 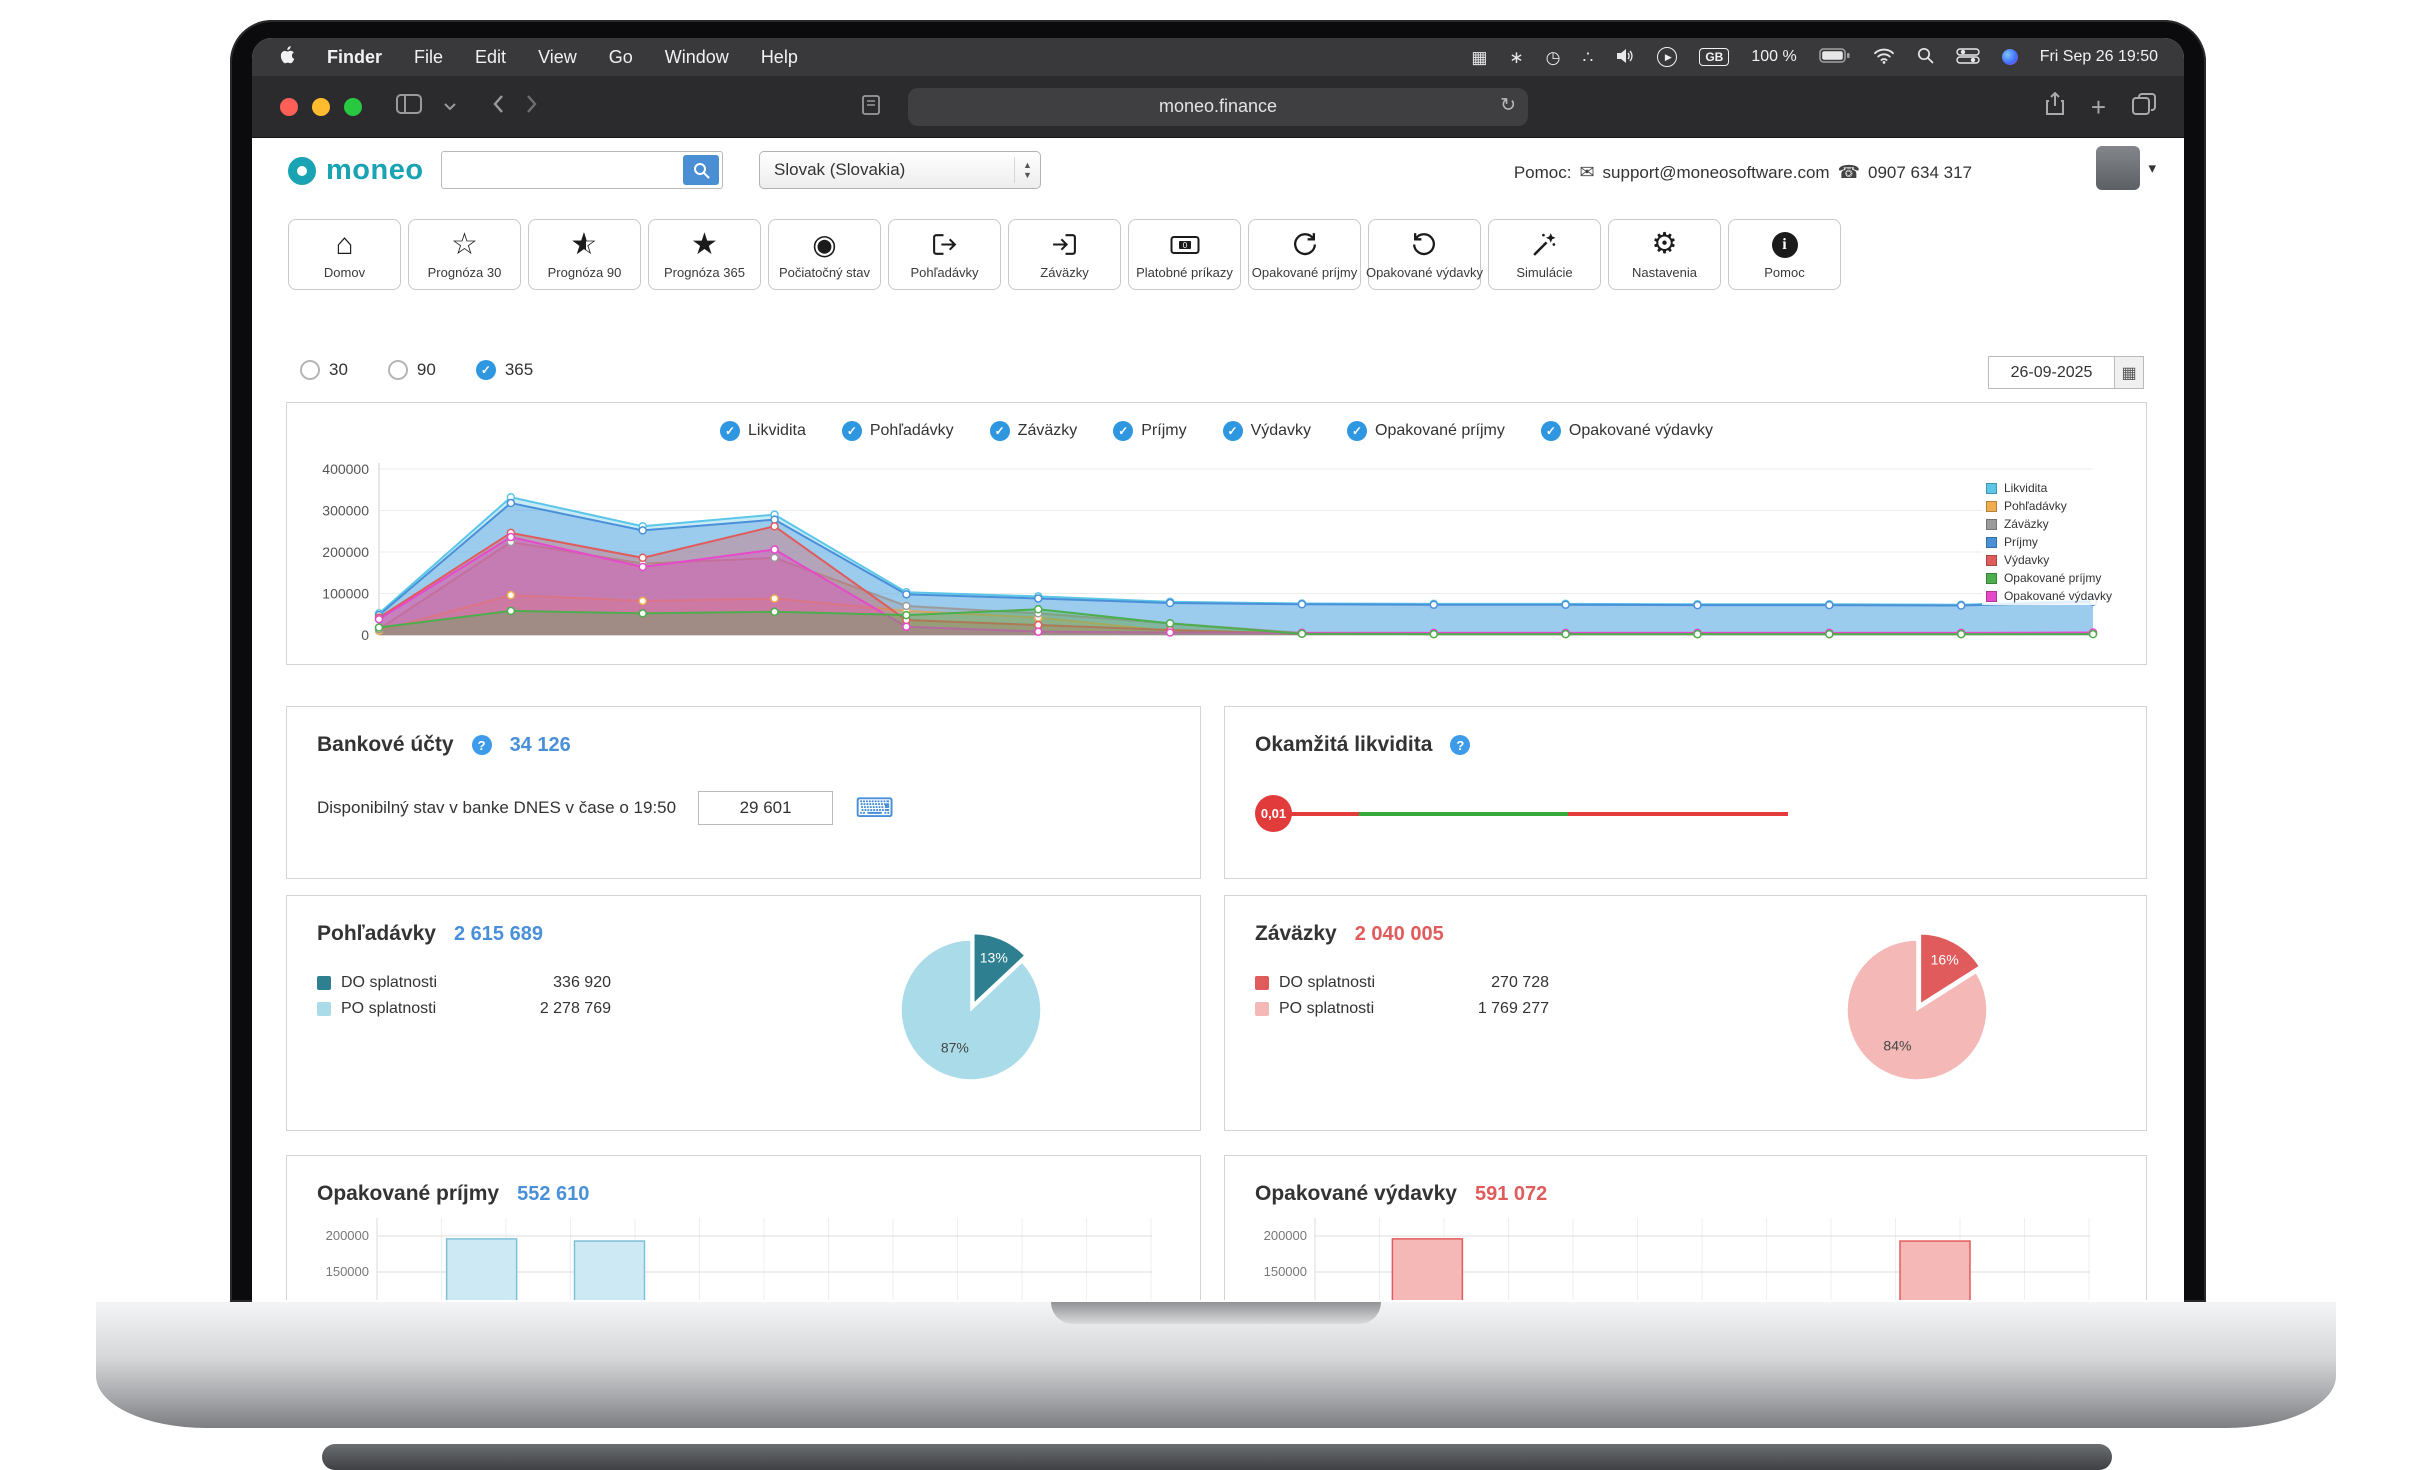 What do you see at coordinates (2055, 106) in the screenshot?
I see `share-icon` at bounding box center [2055, 106].